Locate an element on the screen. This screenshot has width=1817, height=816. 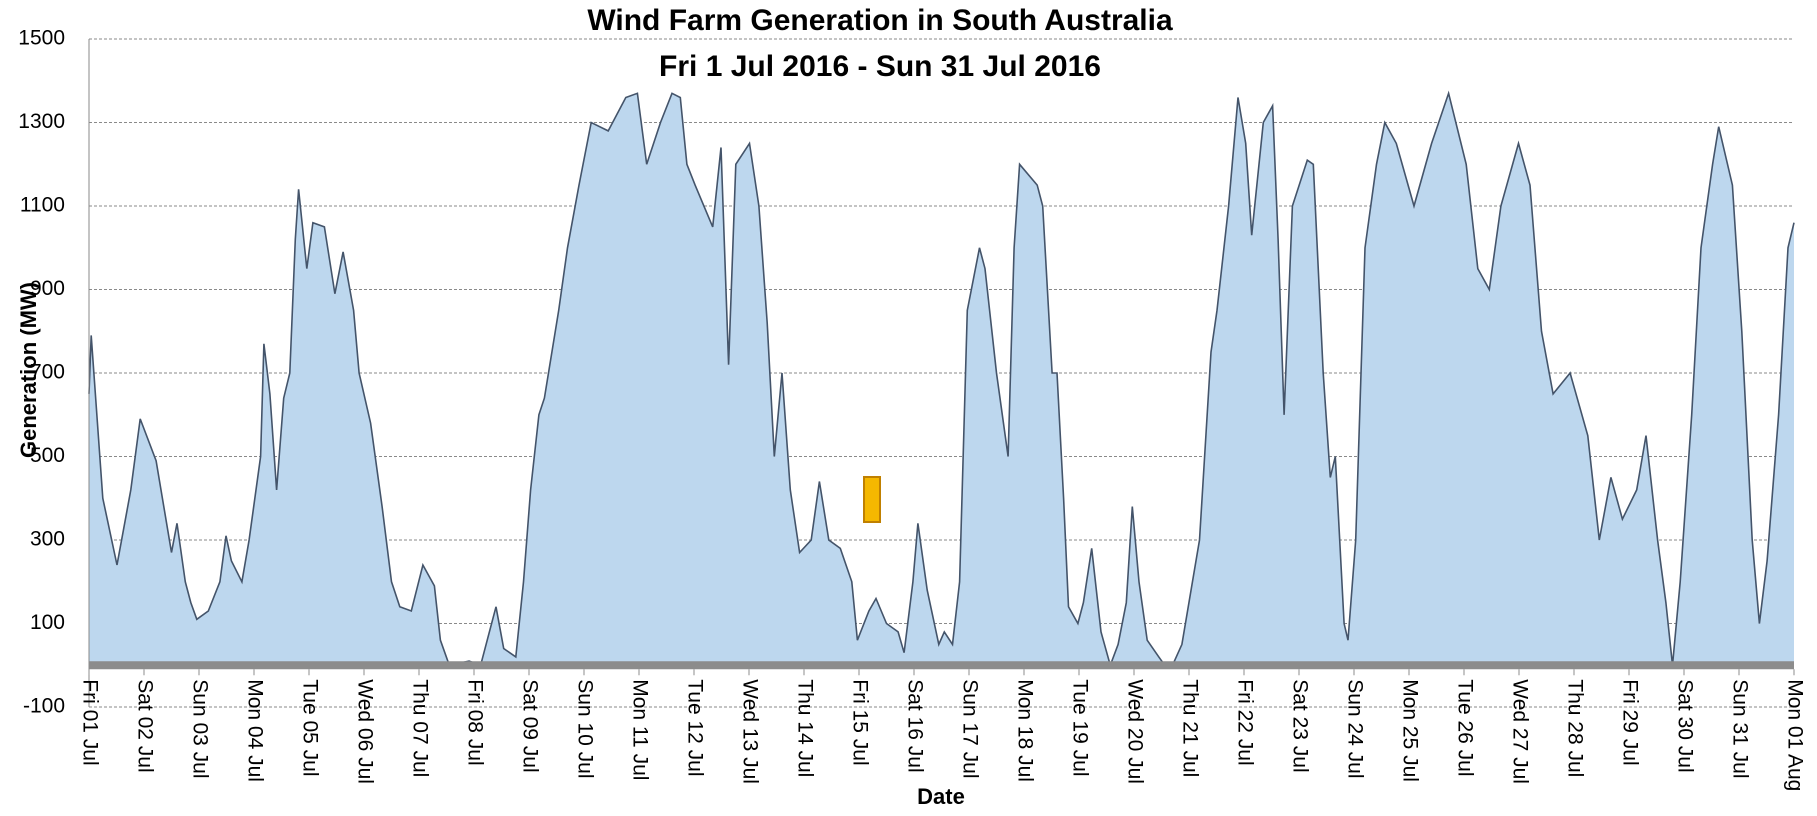
x-tick-label: Tue 05 Jul is located at coordinates (309, 727).